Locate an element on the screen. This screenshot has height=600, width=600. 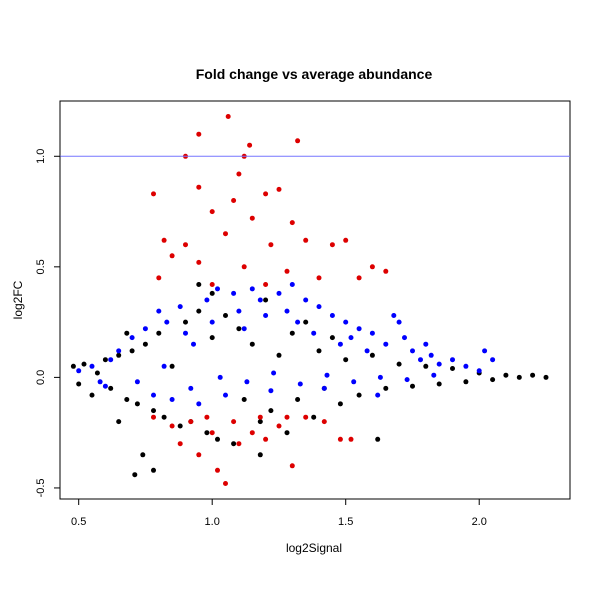
y-axis: -0.5 0.0 0.5 1.0 is located at coordinates (48, 323).